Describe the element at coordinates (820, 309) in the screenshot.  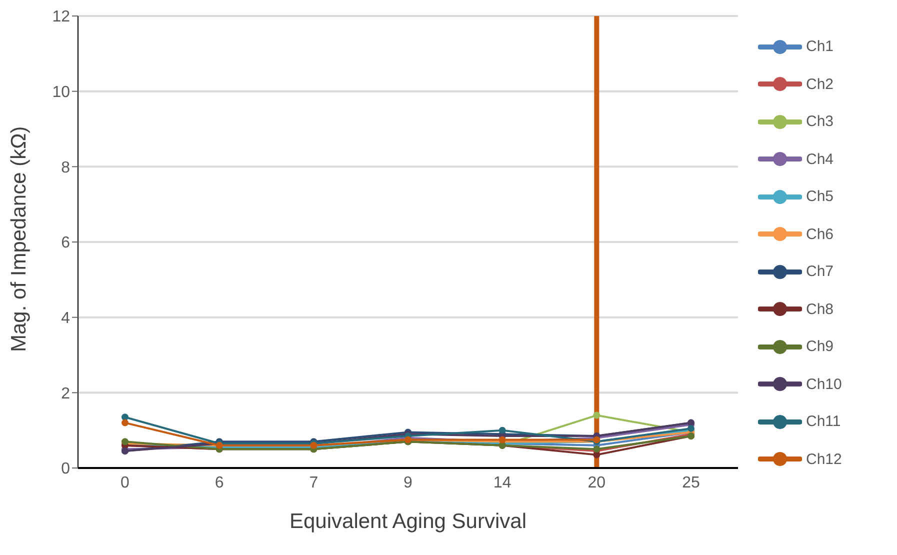
I see `legend-label: Ch8` at that location.